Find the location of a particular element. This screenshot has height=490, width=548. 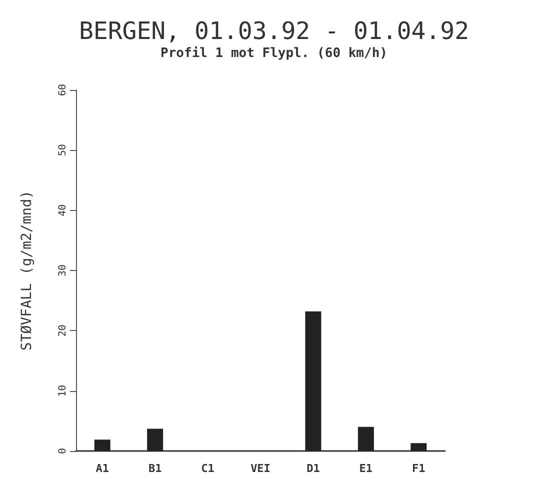

y-tick-label: 60 is located at coordinates (63, 90).